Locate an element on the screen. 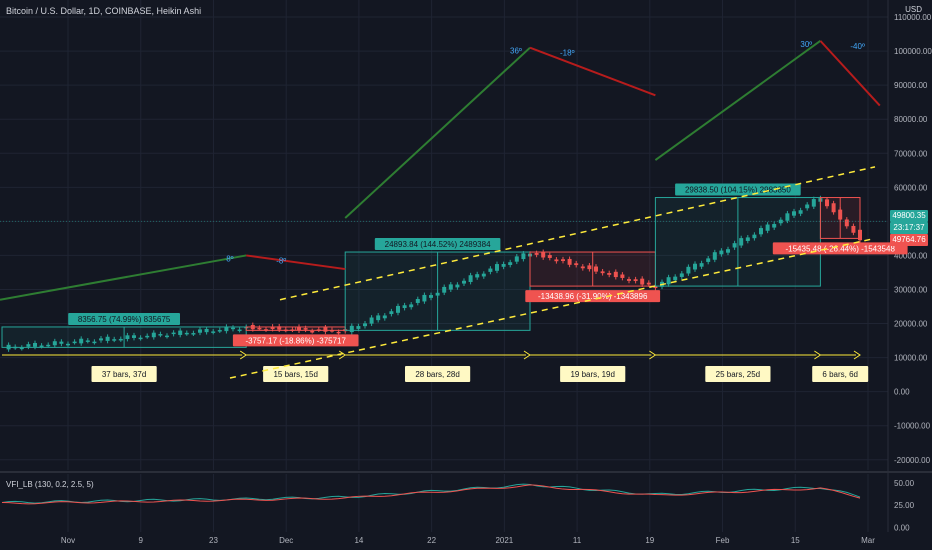 The height and width of the screenshot is (550, 932). indicator-signal-line is located at coordinates (431, 494).